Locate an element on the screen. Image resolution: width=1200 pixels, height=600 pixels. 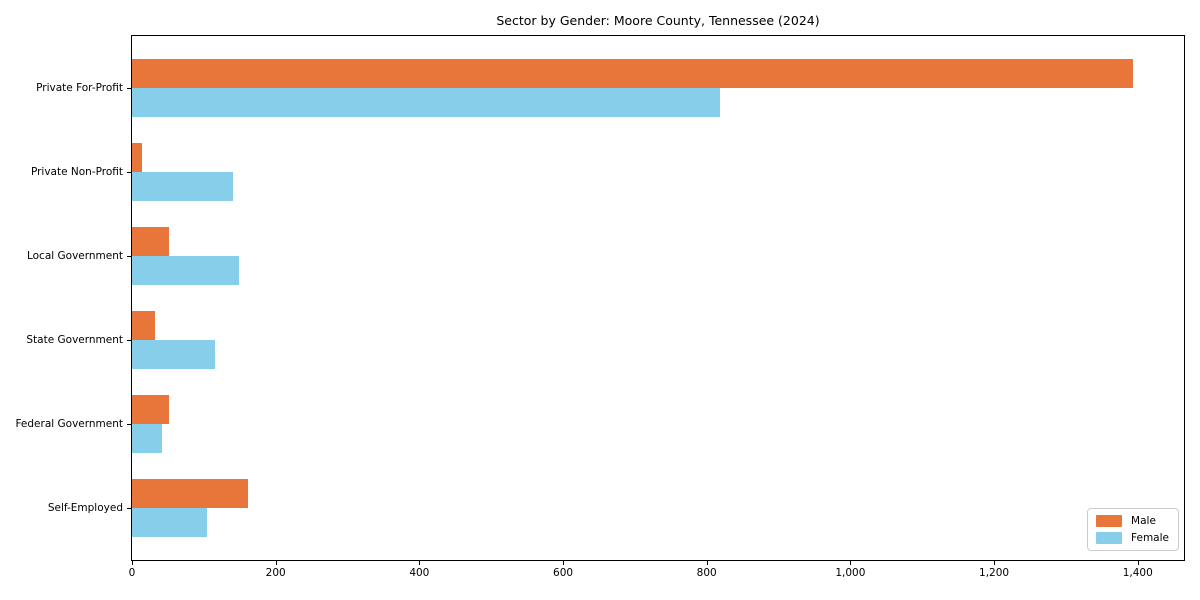
x-tick-label-1: 200 is located at coordinates (275, 573).